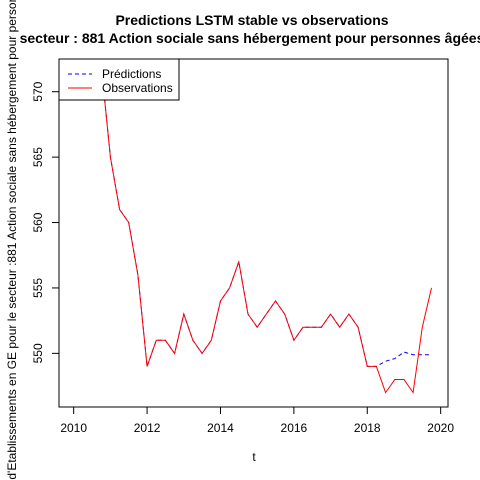 This screenshot has height=480, width=480. I want to click on x-tick-label: 2014, so click(220, 428).